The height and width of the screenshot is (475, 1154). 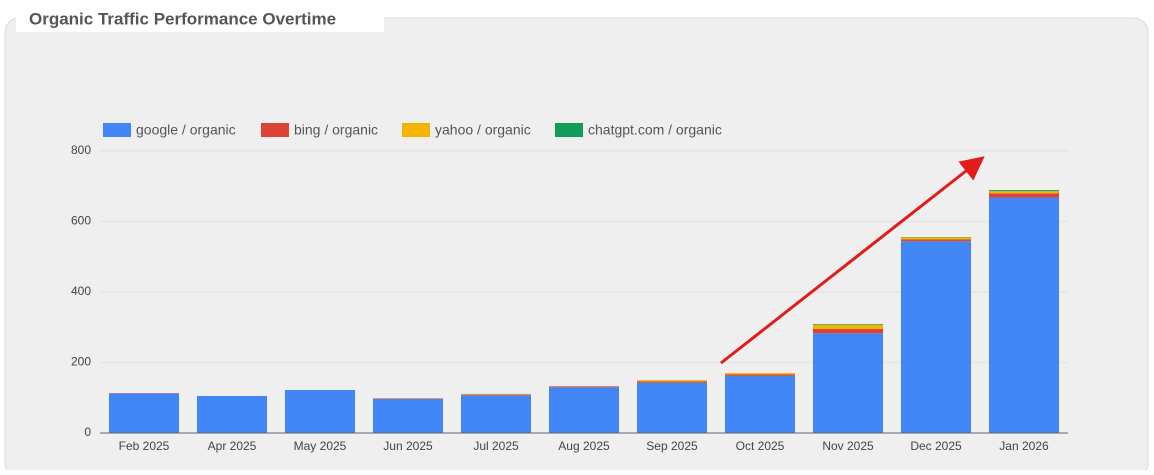 What do you see at coordinates (81, 150) in the screenshot?
I see `y-tick-label: 800` at bounding box center [81, 150].